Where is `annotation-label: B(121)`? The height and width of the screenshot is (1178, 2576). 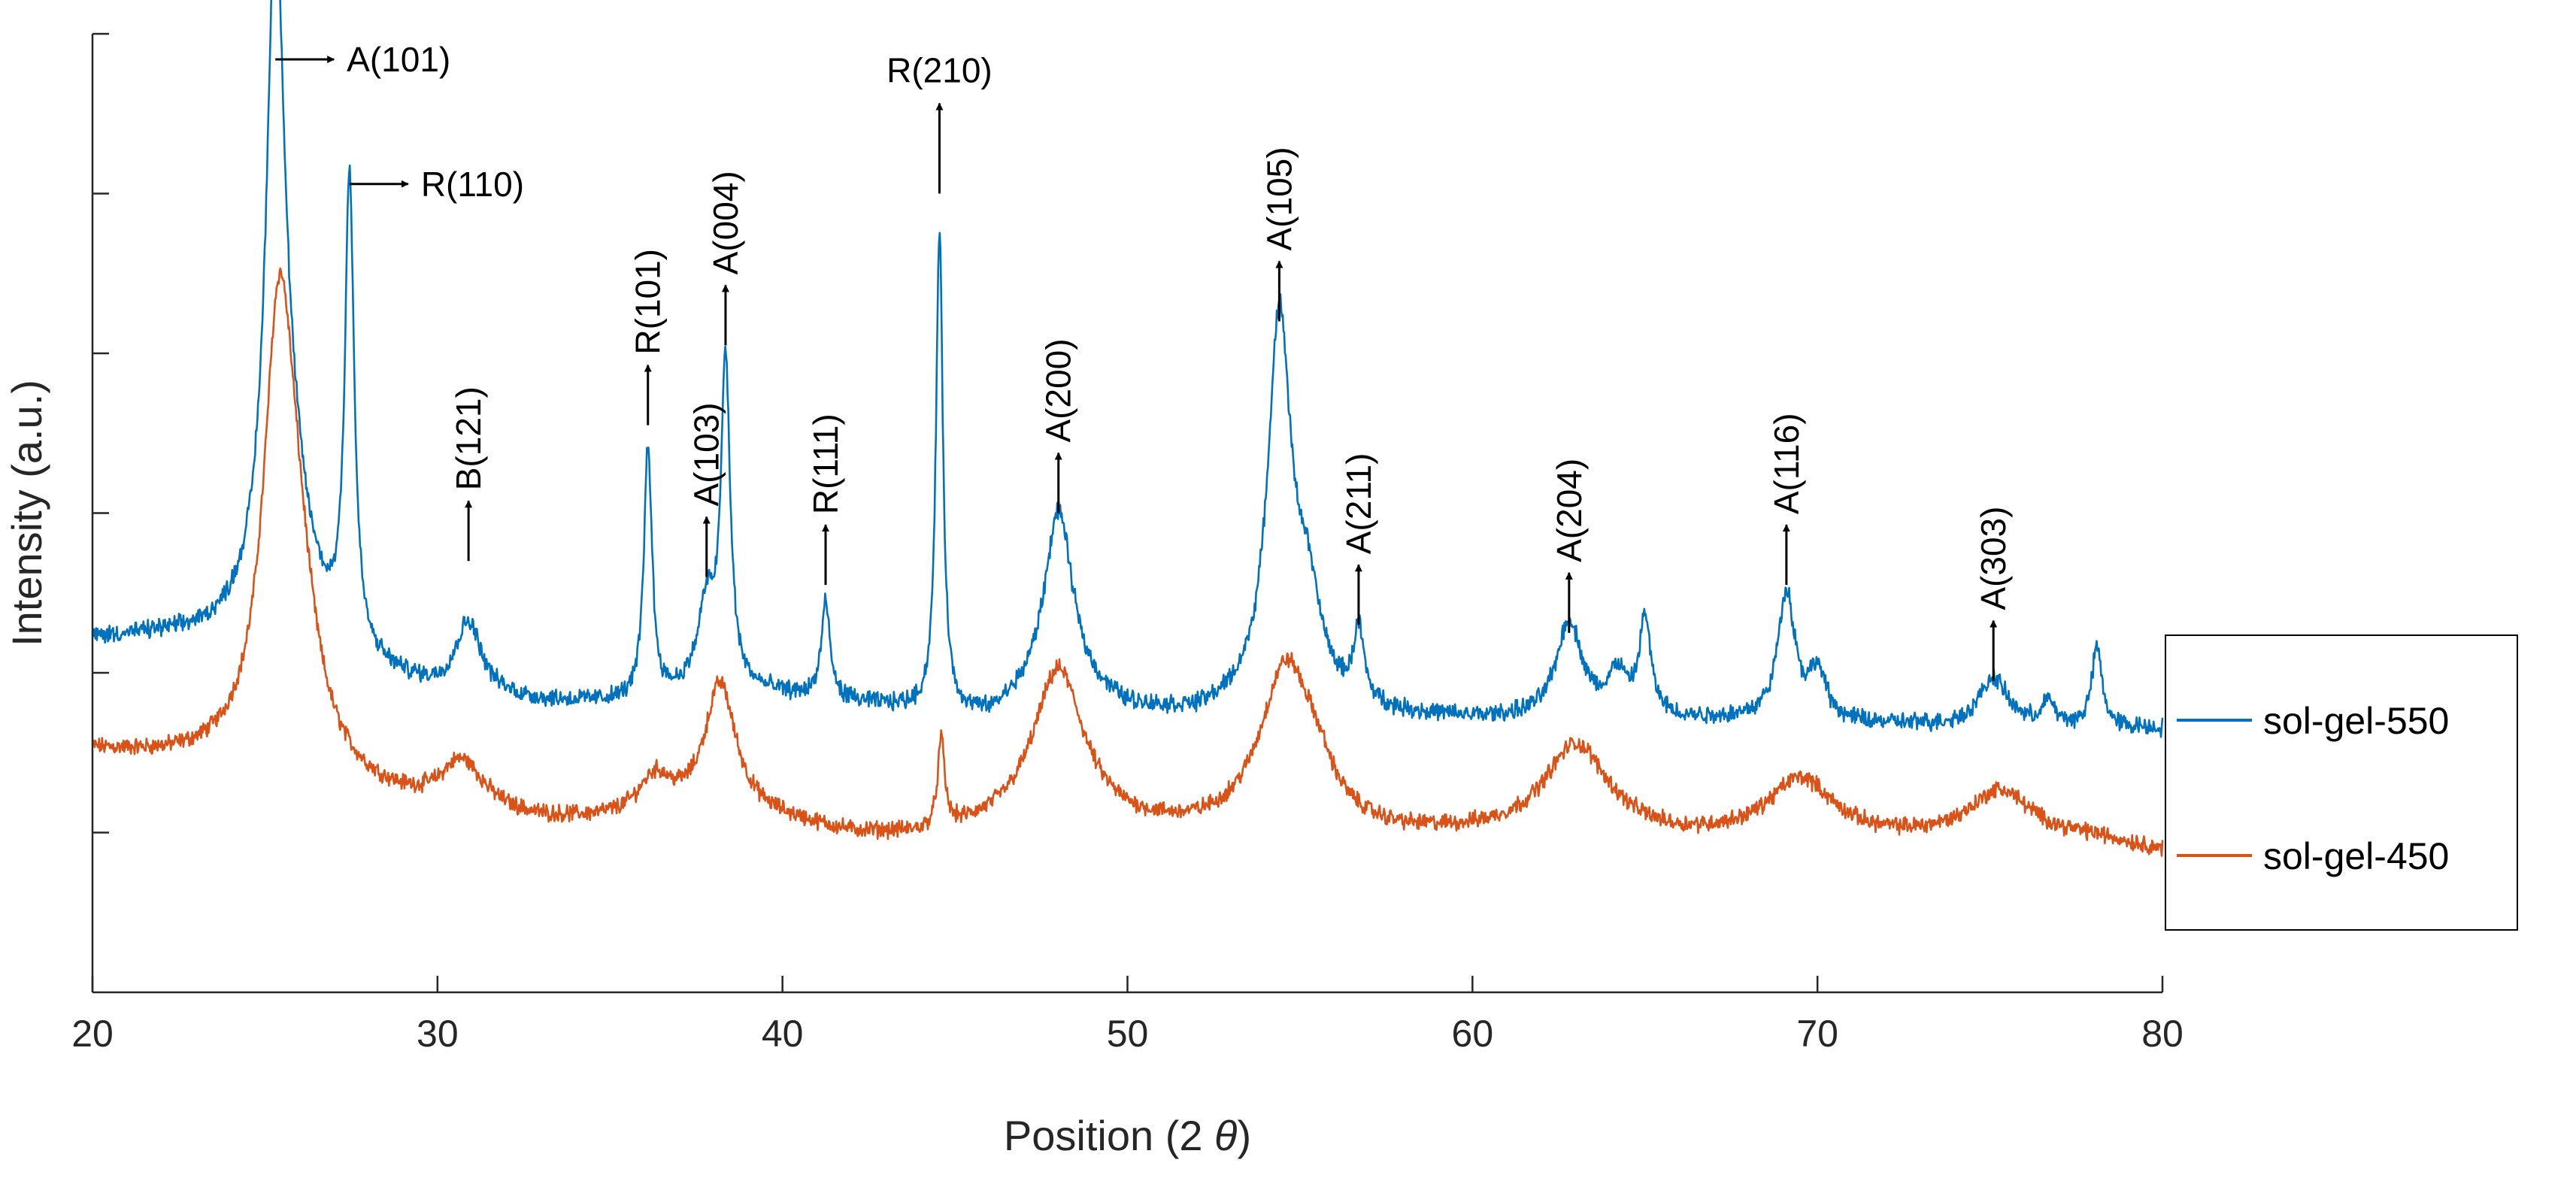 annotation-label: B(121) is located at coordinates (468, 438).